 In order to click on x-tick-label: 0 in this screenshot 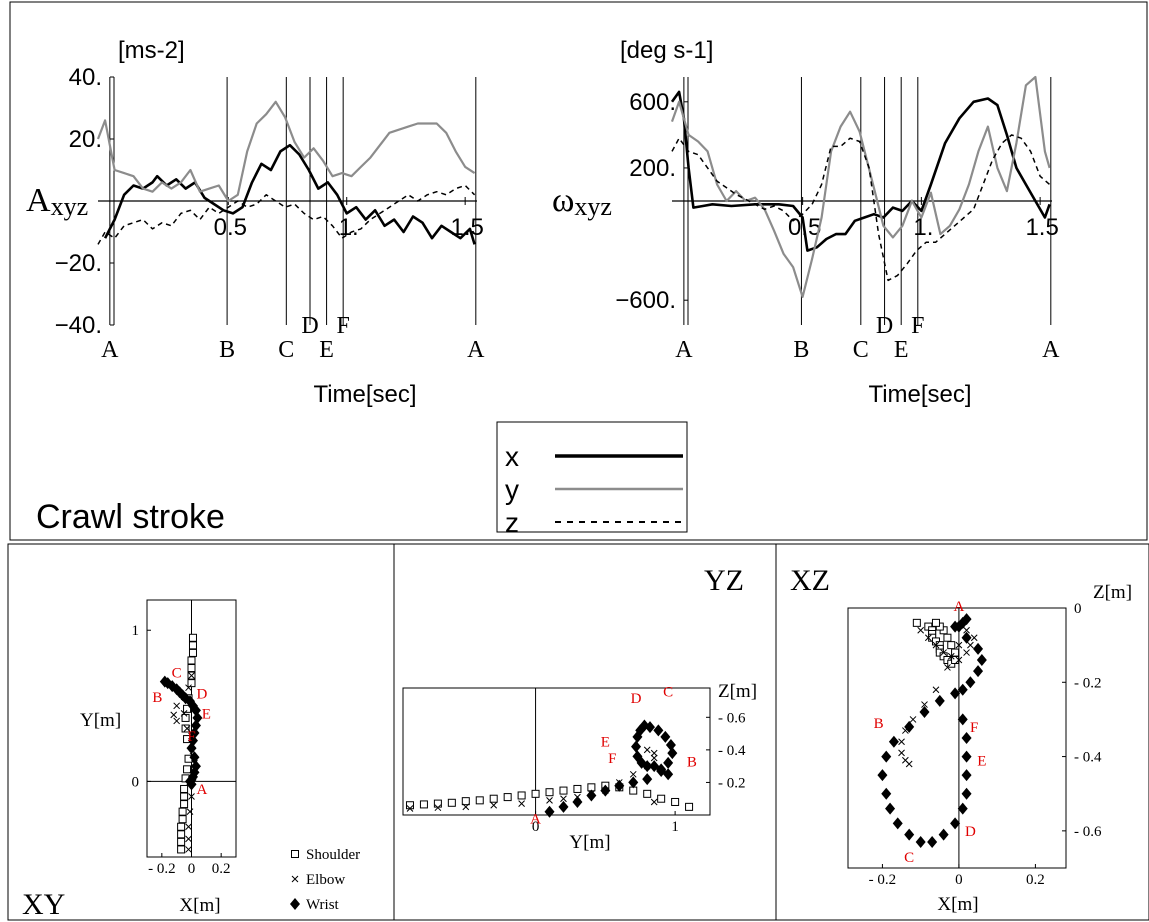, I will do `click(959, 880)`.